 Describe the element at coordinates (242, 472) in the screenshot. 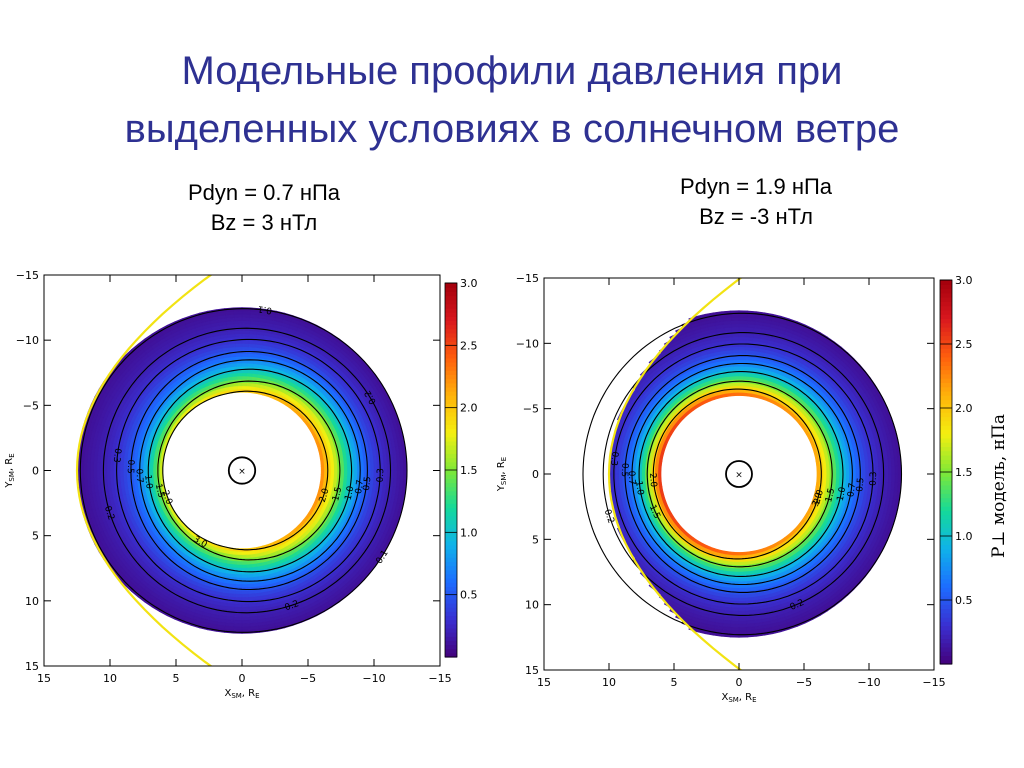

I see `earth-cross-marker: ×` at that location.